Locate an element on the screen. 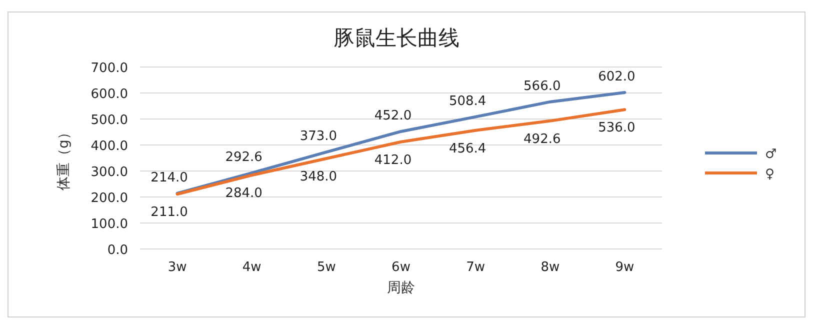  x-tick-label: 8w is located at coordinates (550, 267).